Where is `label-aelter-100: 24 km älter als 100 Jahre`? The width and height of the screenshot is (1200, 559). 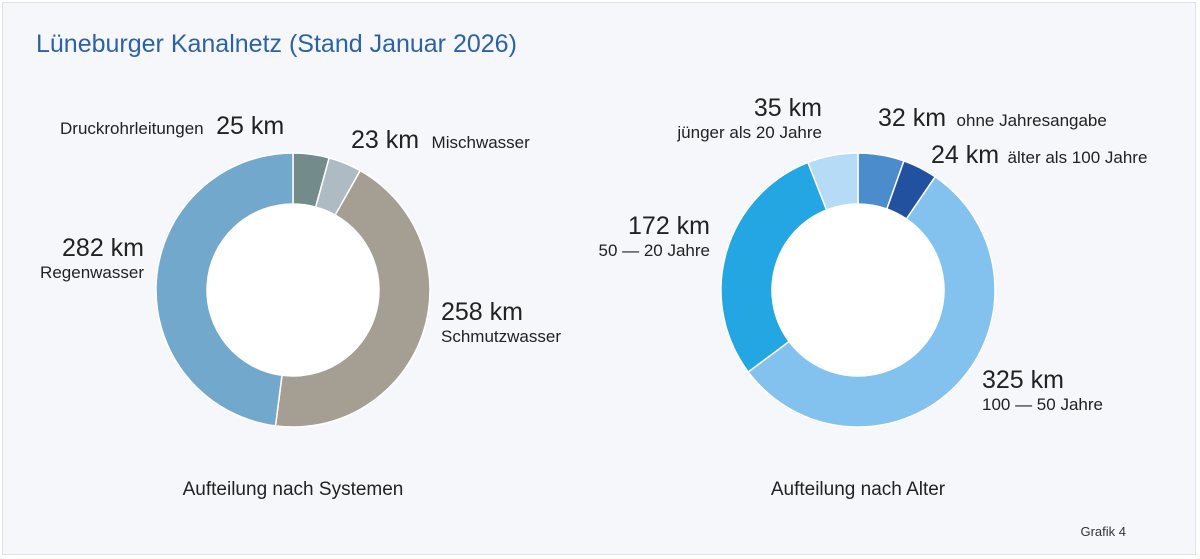
label-aelter-100: 24 km älter als 100 Jahre is located at coordinates (1039, 155).